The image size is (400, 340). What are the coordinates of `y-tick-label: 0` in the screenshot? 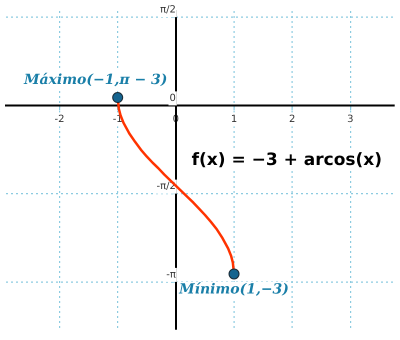 It's located at (172, 98).